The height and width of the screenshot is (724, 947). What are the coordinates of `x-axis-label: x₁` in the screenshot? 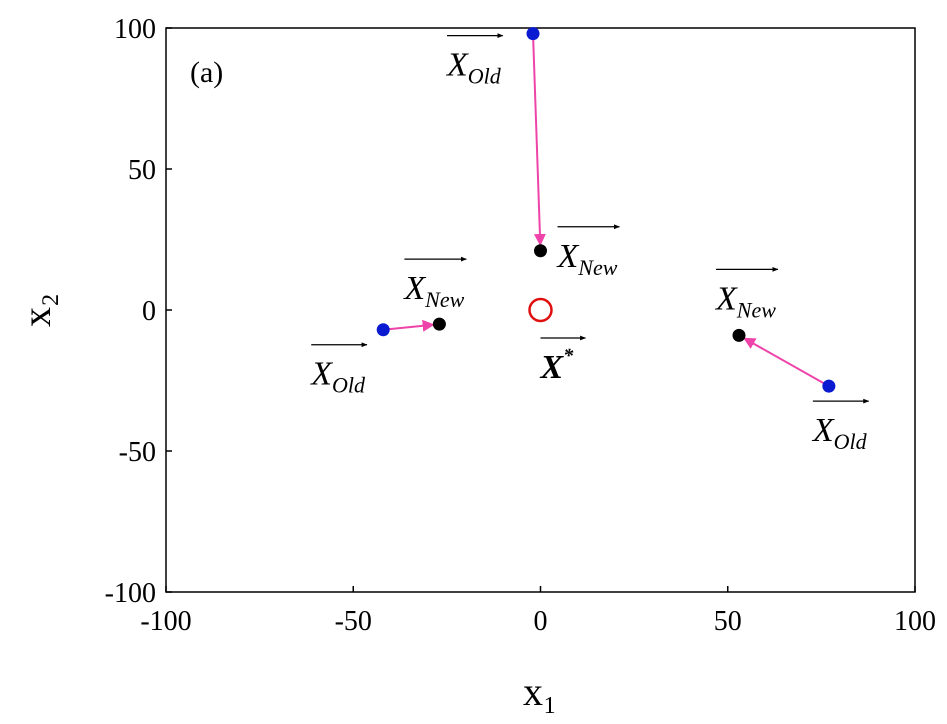 It's located at (540, 691).